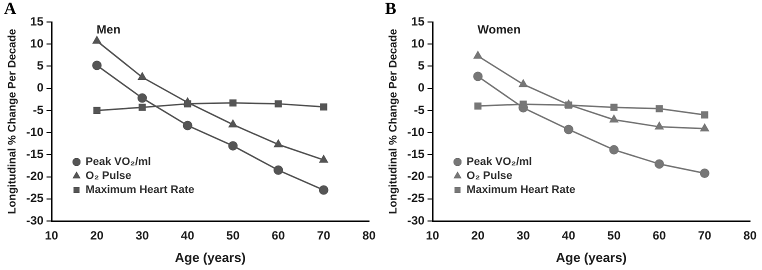 Image resolution: width=762 pixels, height=270 pixels. I want to click on text: A, so click(10, 9).